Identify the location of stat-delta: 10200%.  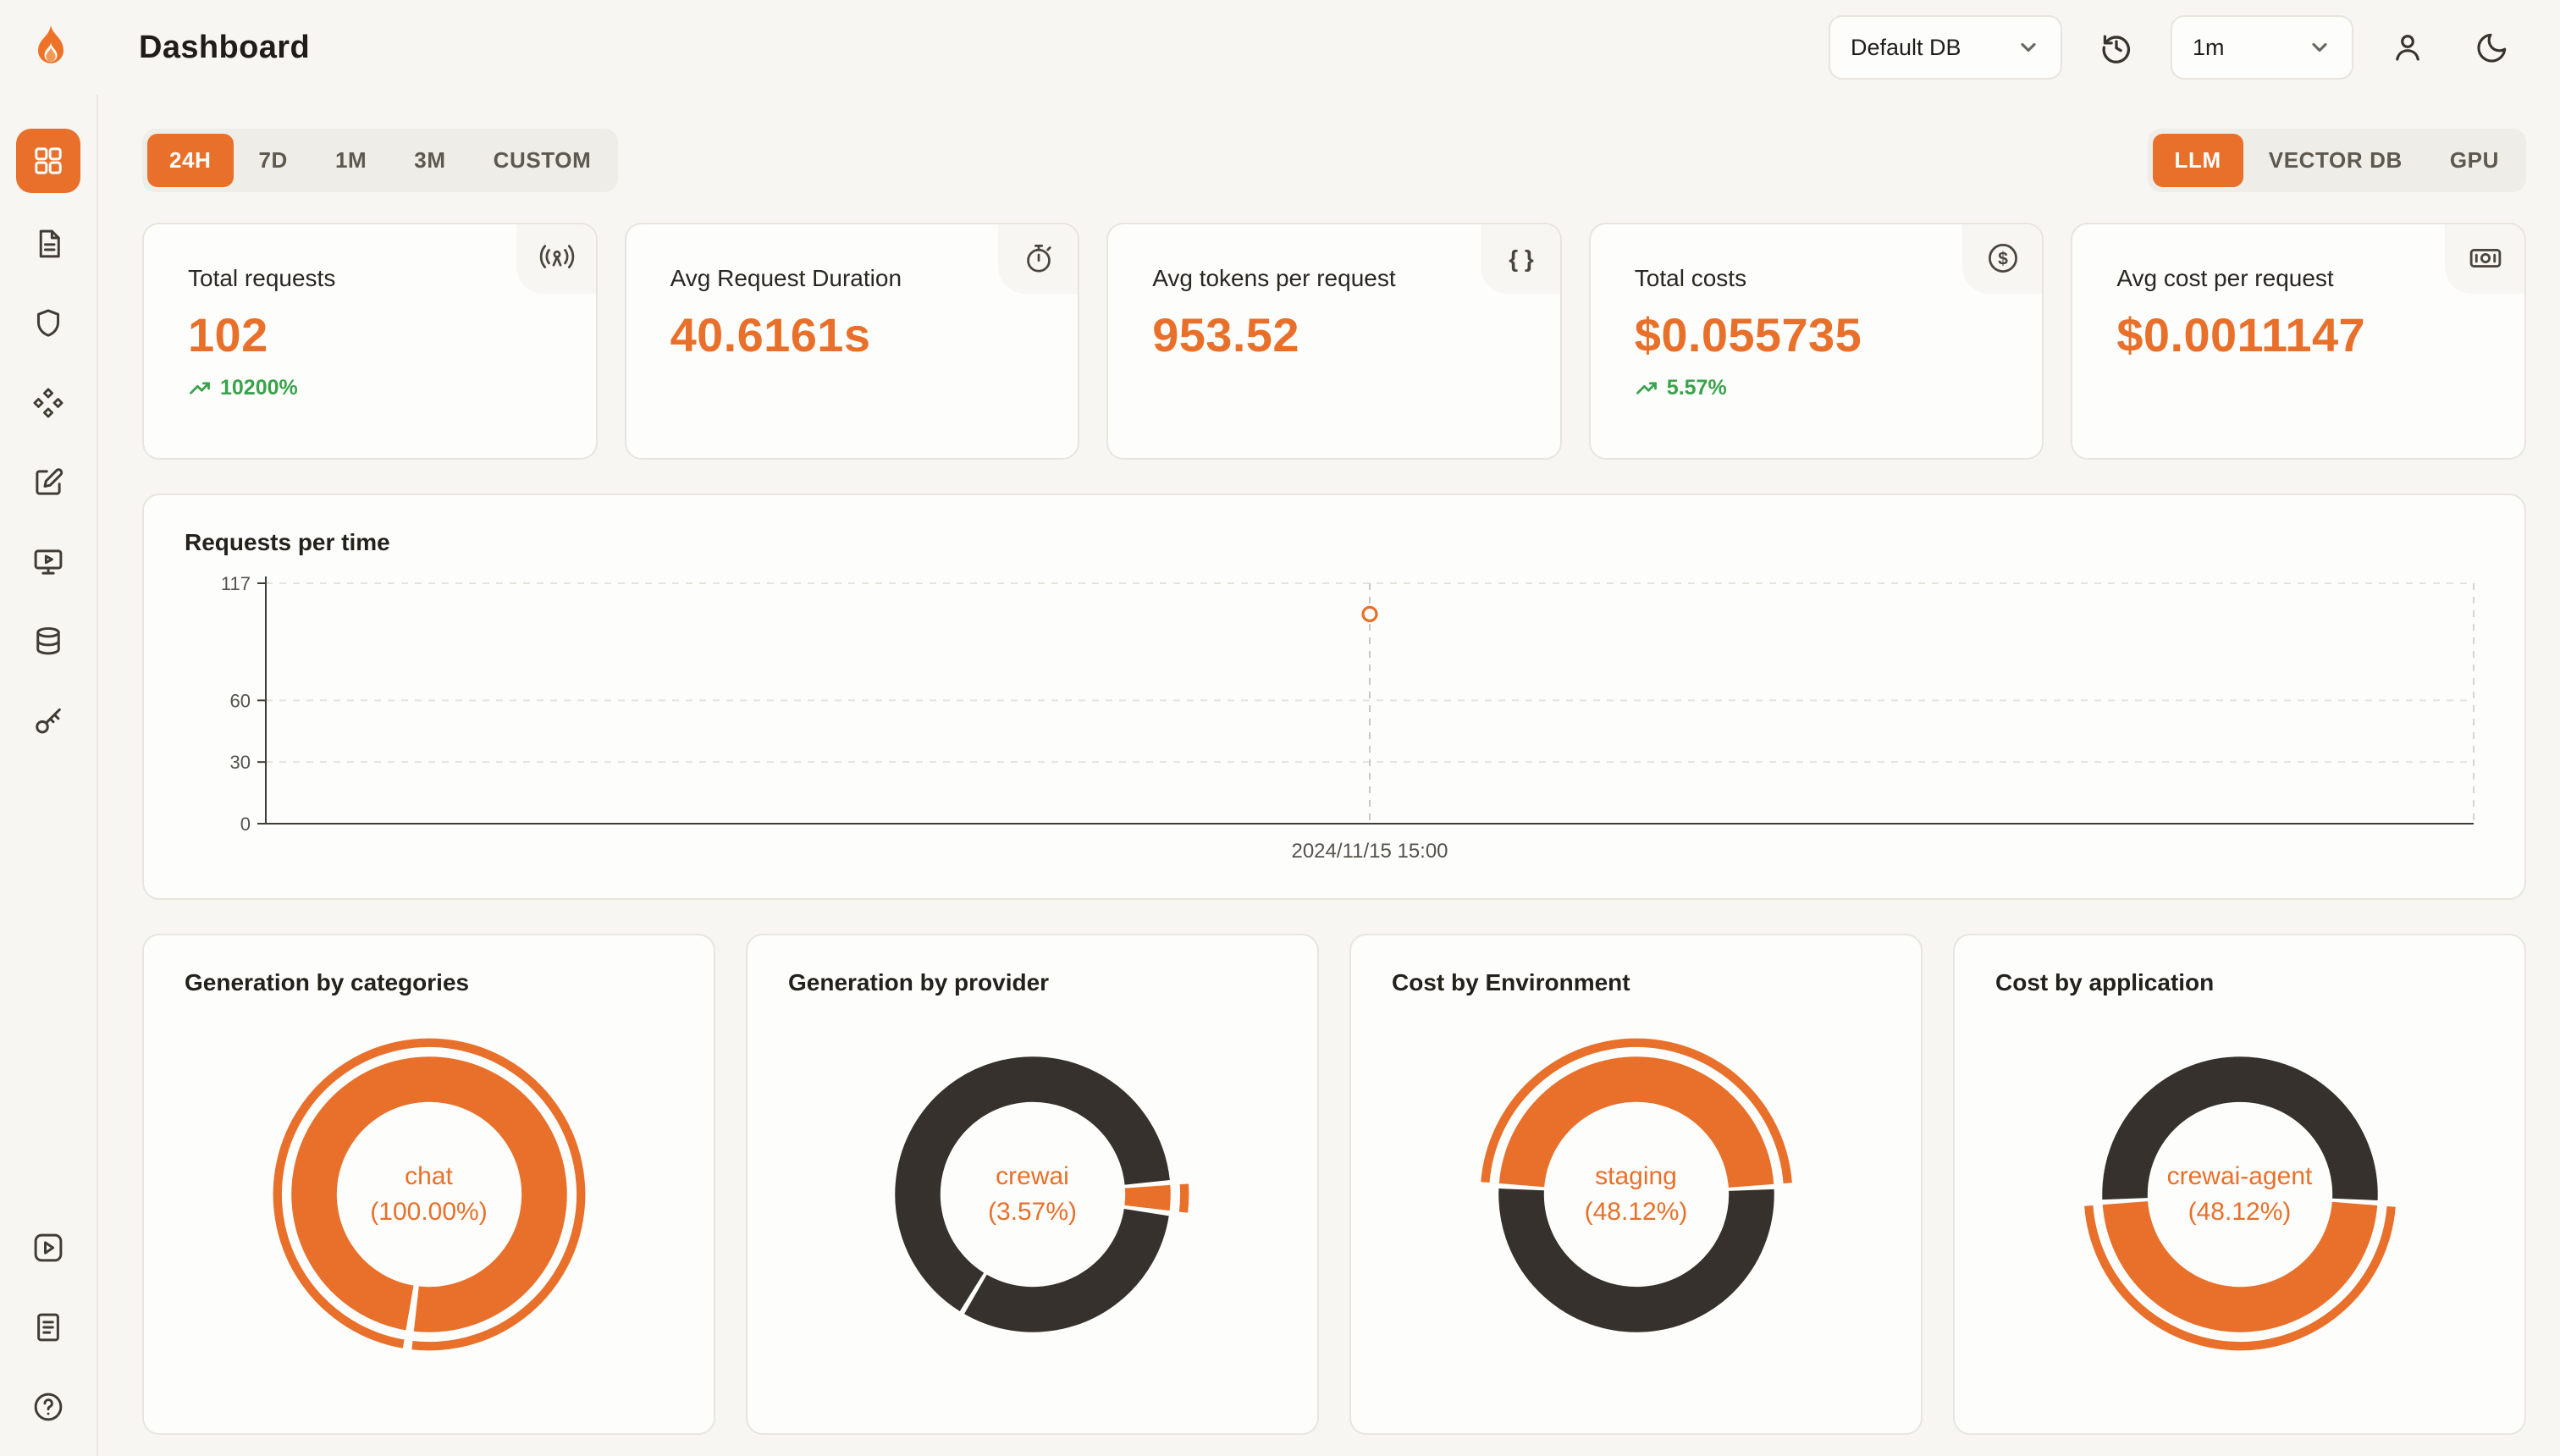
(370, 388).